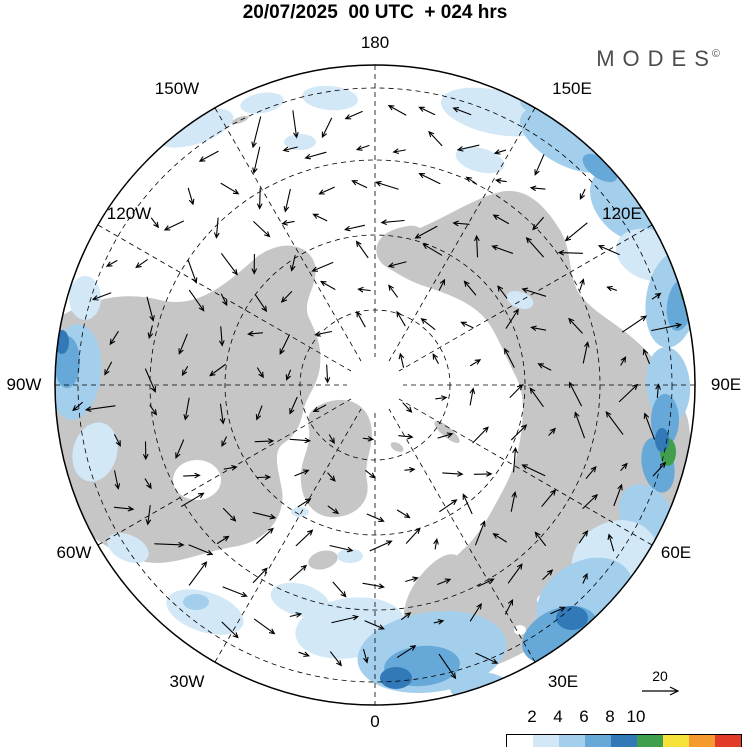 This screenshot has width=750, height=747. I want to click on reference-arrow: 20, so click(661, 682).